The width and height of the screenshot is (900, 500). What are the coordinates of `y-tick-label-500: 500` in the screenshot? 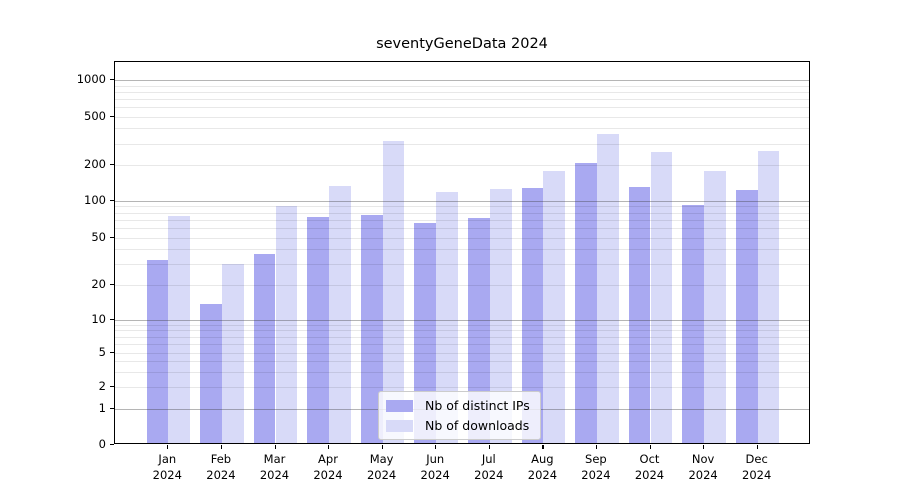 It's located at (95, 115).